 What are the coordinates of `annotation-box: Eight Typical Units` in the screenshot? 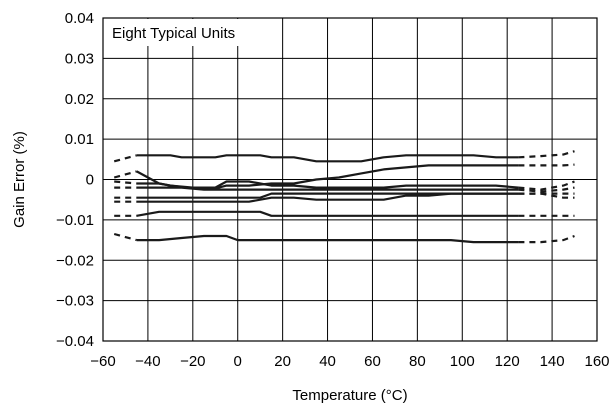 It's located at (183, 32).